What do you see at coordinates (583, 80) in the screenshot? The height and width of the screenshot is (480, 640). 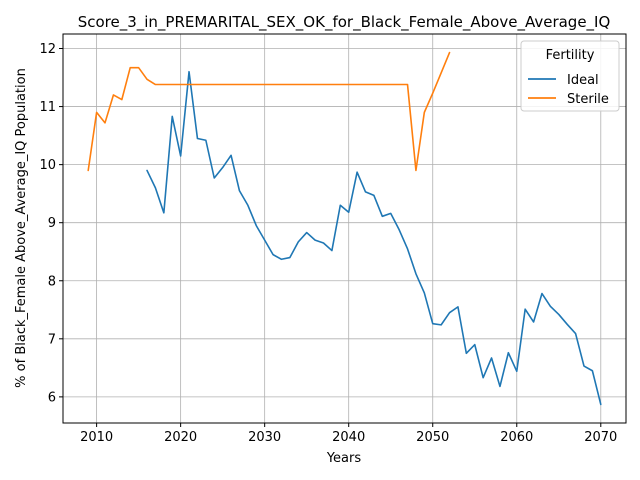 I see `legend-label-ideal: Ideal` at bounding box center [583, 80].